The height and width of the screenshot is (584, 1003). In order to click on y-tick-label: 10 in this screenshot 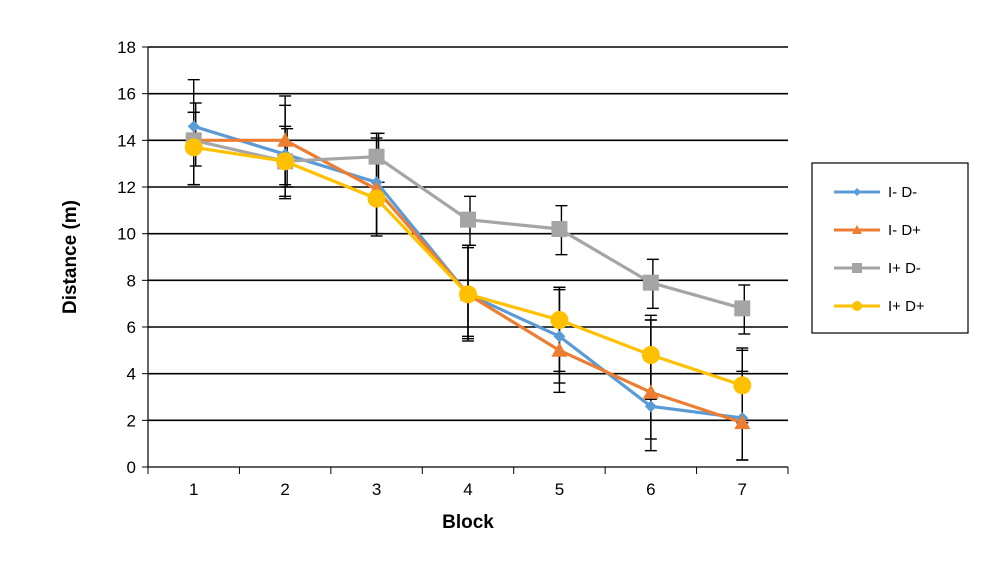, I will do `click(126, 234)`.